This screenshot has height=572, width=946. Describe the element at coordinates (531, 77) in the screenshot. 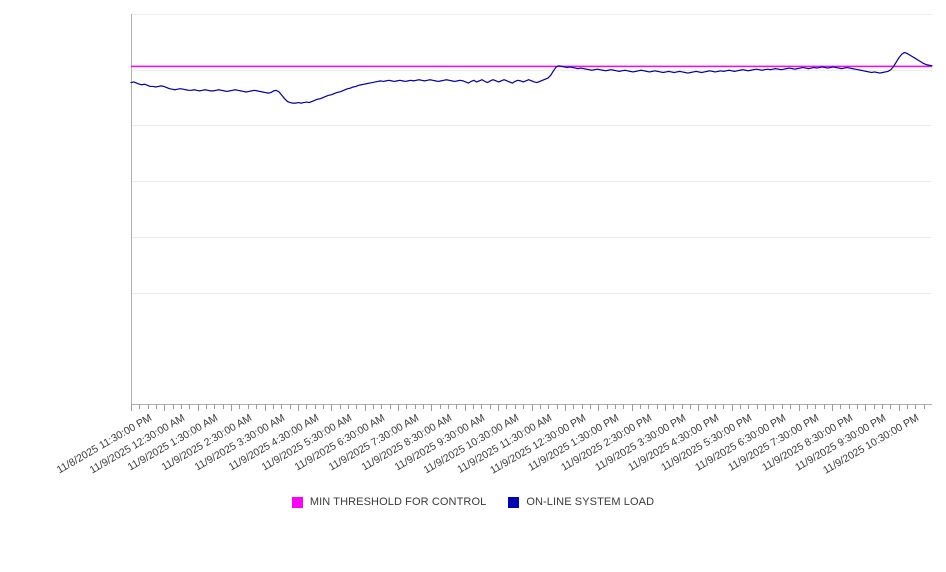

I see `online-system-load-line` at that location.